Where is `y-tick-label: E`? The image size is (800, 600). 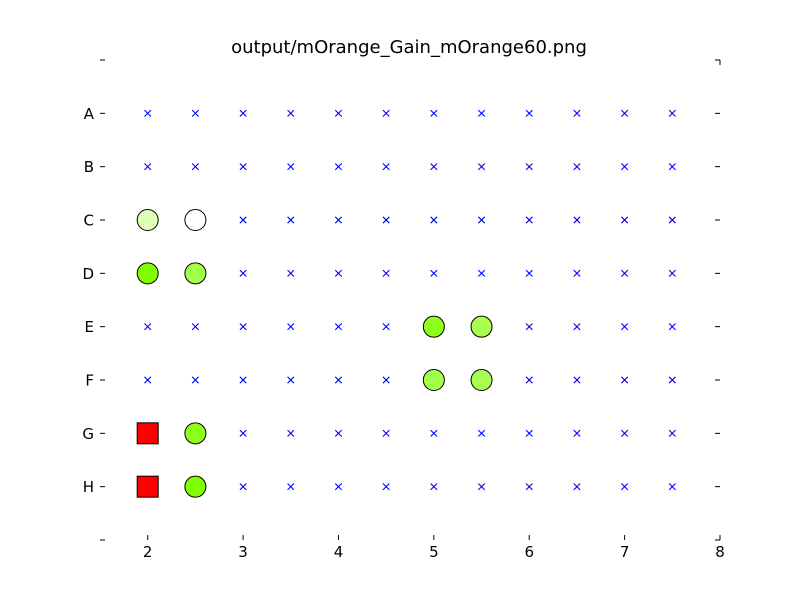
y-tick-label: E is located at coordinates (89, 327).